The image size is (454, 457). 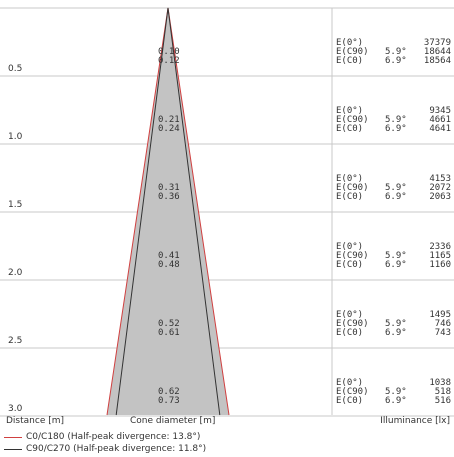 I want to click on illum-value-e0: 2336, so click(x=440, y=247).